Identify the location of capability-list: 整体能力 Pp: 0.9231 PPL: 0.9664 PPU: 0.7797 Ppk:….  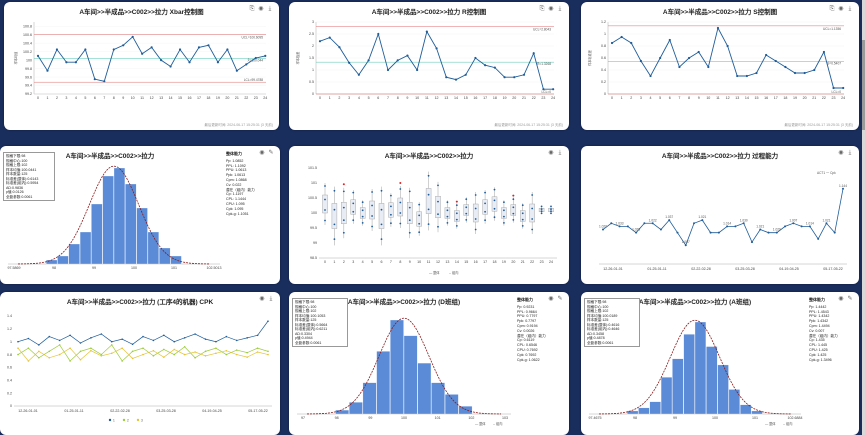
(531, 329).